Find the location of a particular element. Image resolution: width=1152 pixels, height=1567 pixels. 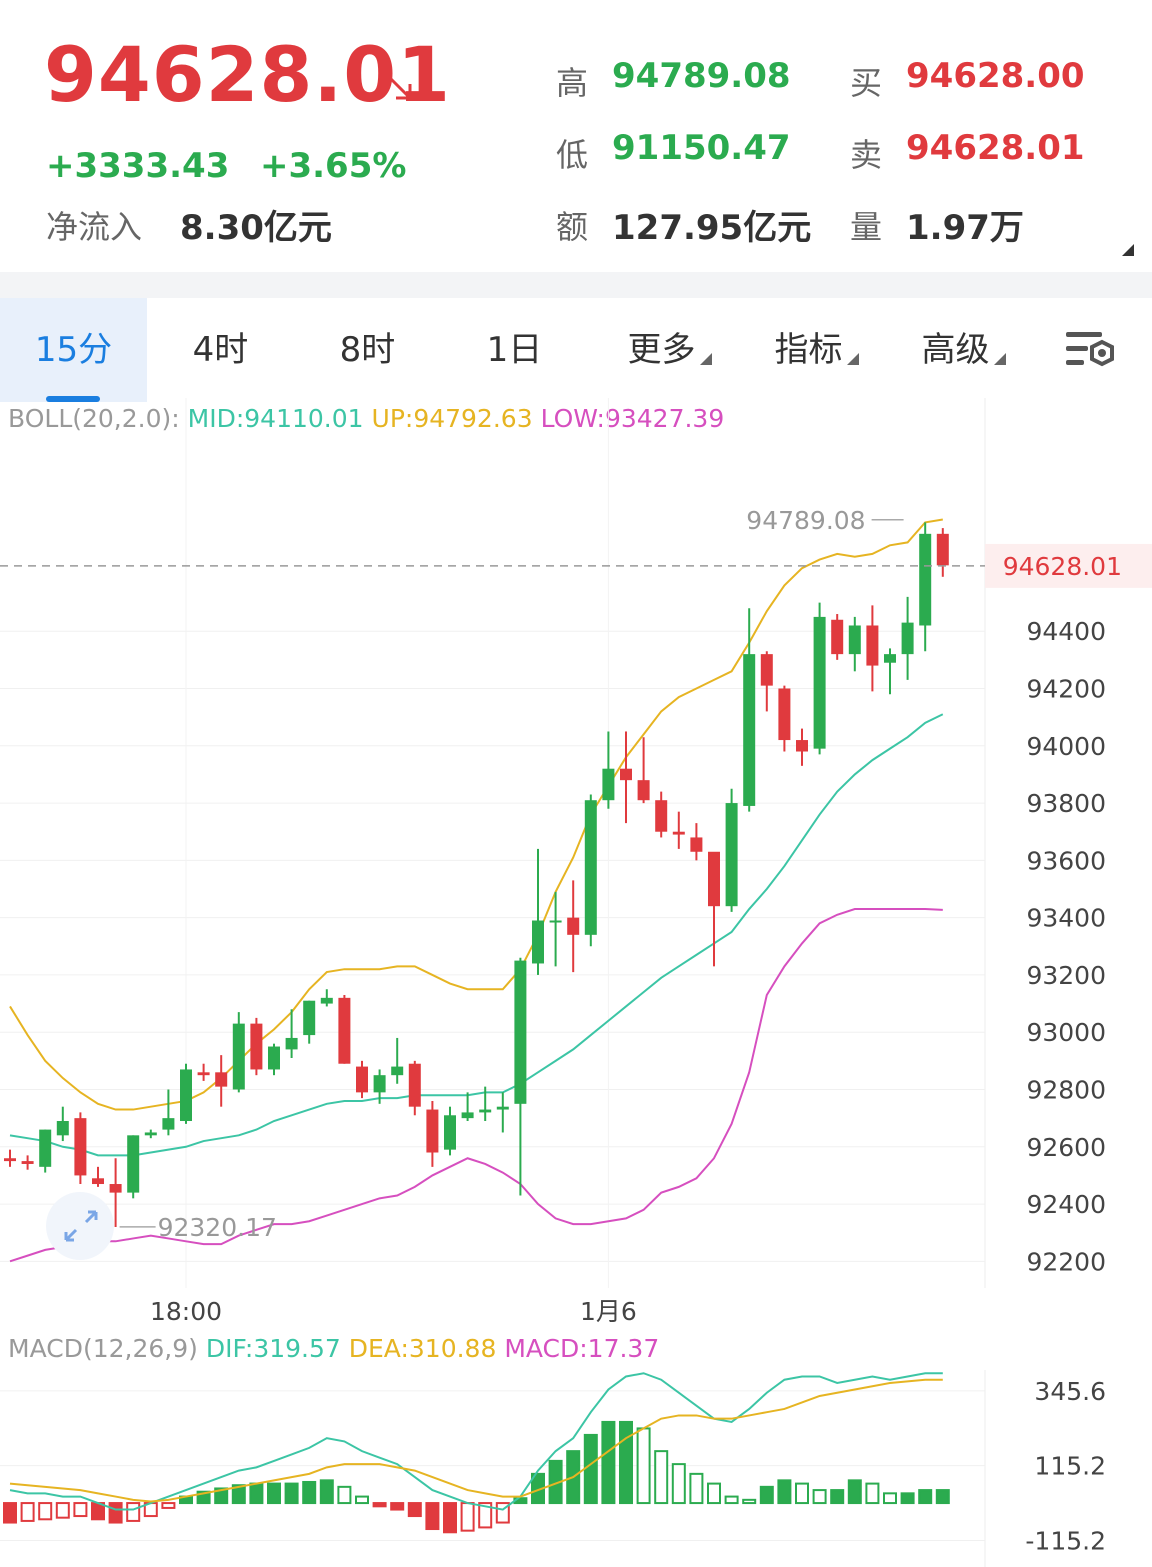

tab-more: 更多 is located at coordinates (669, 350).